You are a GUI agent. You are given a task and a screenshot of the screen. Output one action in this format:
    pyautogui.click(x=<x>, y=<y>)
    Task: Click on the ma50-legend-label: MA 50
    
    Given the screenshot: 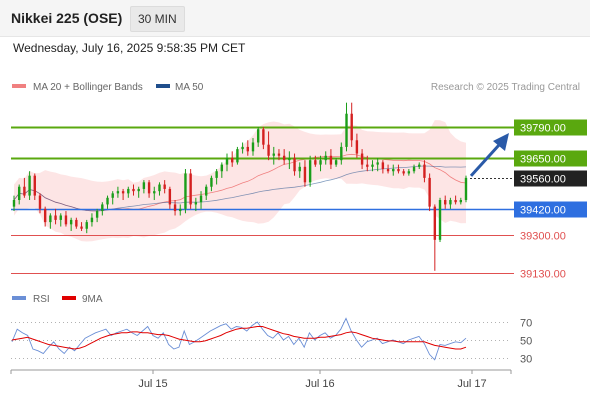 What is the action you would take?
    pyautogui.click(x=189, y=87)
    